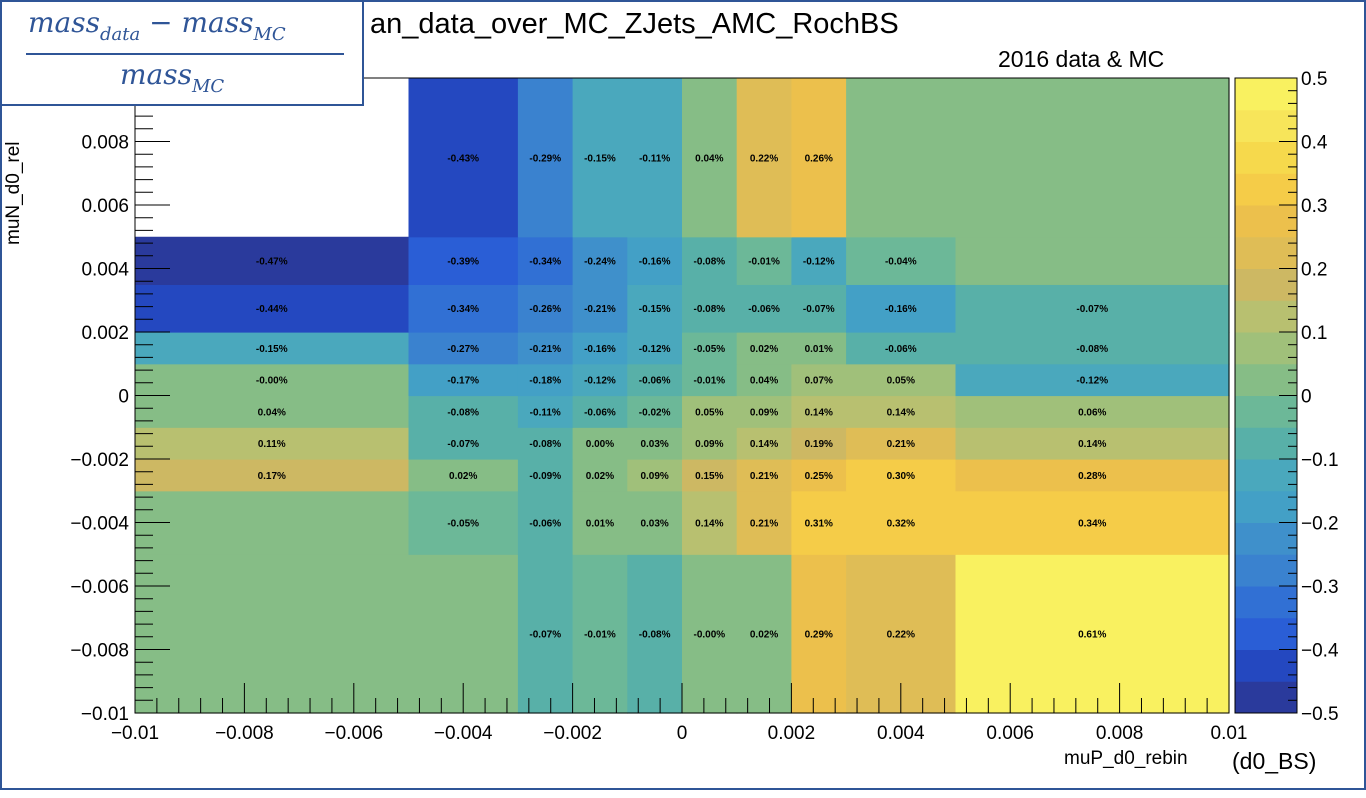  Describe the element at coordinates (272, 444) in the screenshot. I see `cell-value-label: 0.11%` at that location.